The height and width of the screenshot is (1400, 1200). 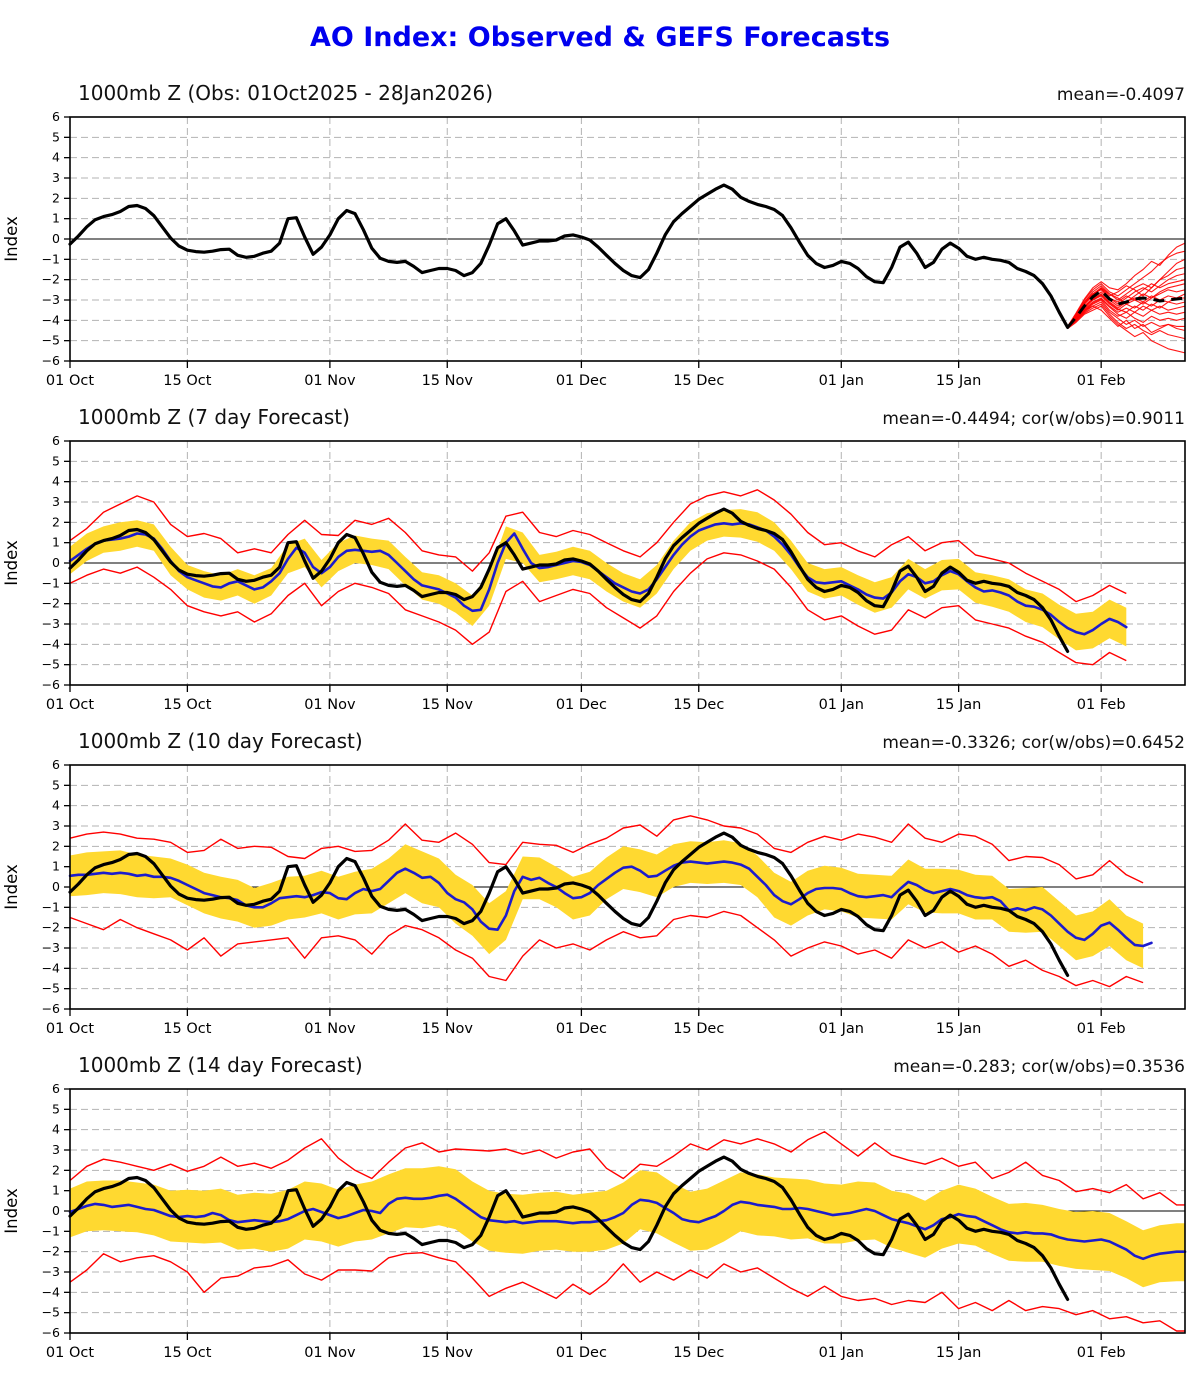 I want to click on envelope-lower-line, so click(x=627, y=1291).